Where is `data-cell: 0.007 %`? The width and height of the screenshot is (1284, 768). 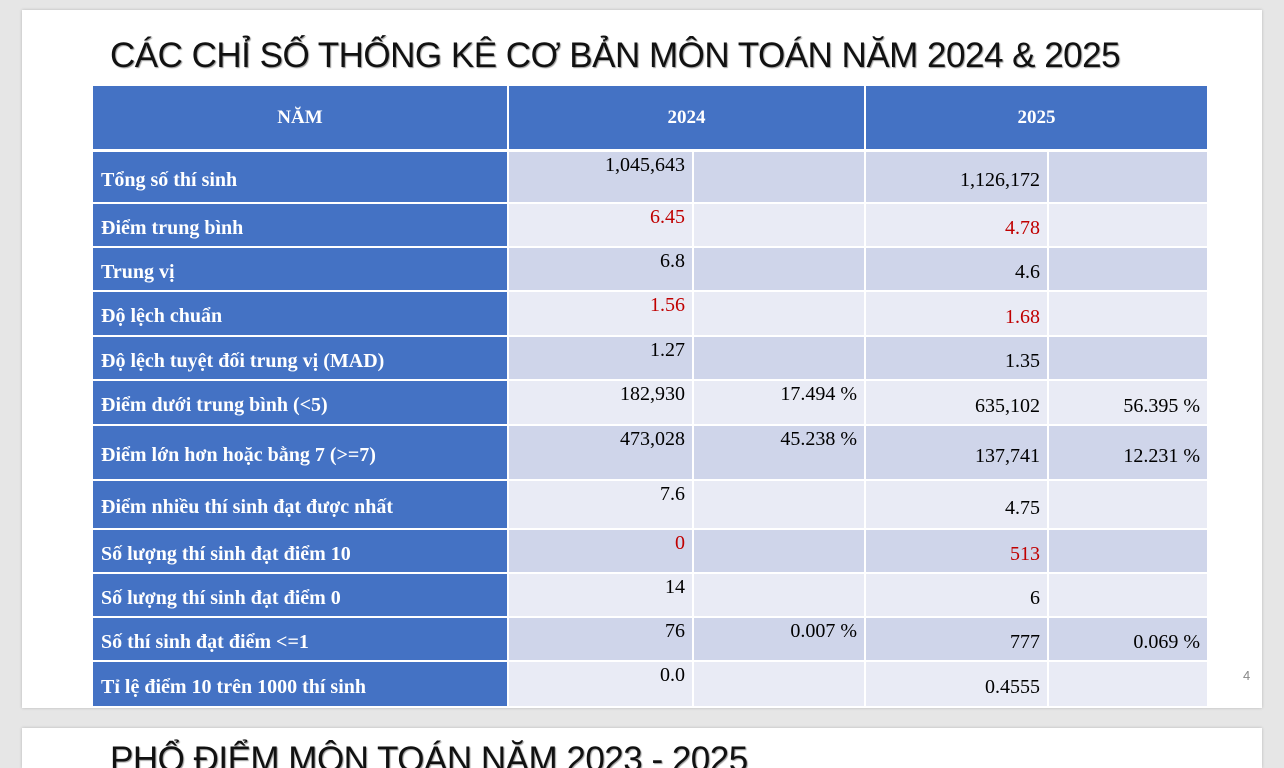 data-cell: 0.007 % is located at coordinates (779, 639).